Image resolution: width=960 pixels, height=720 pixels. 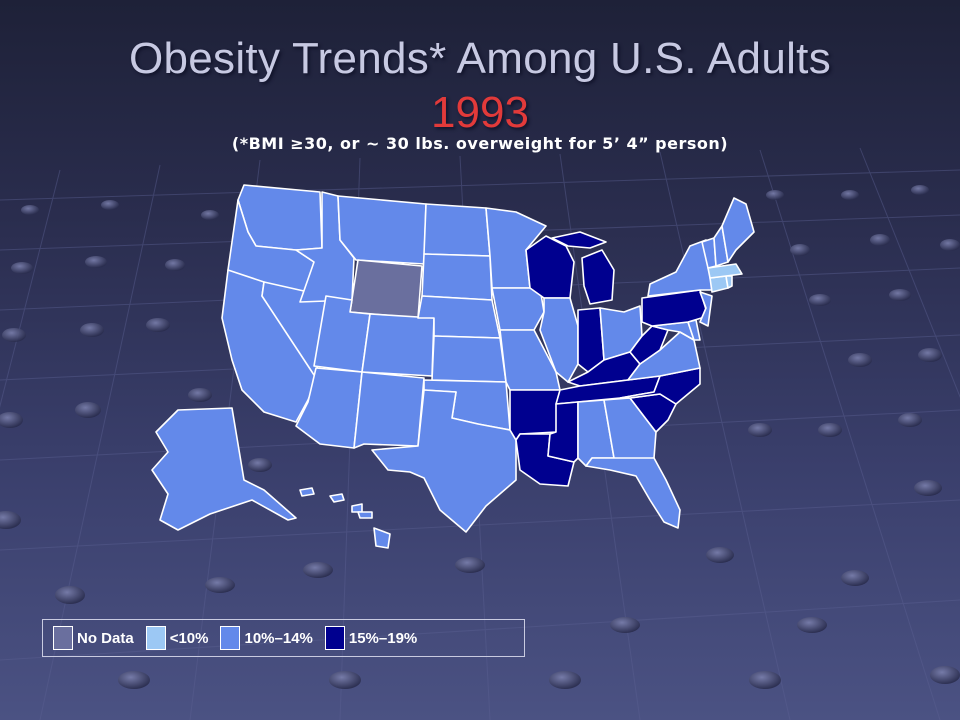 I want to click on legend-item-under-10: <10%, so click(x=177, y=638).